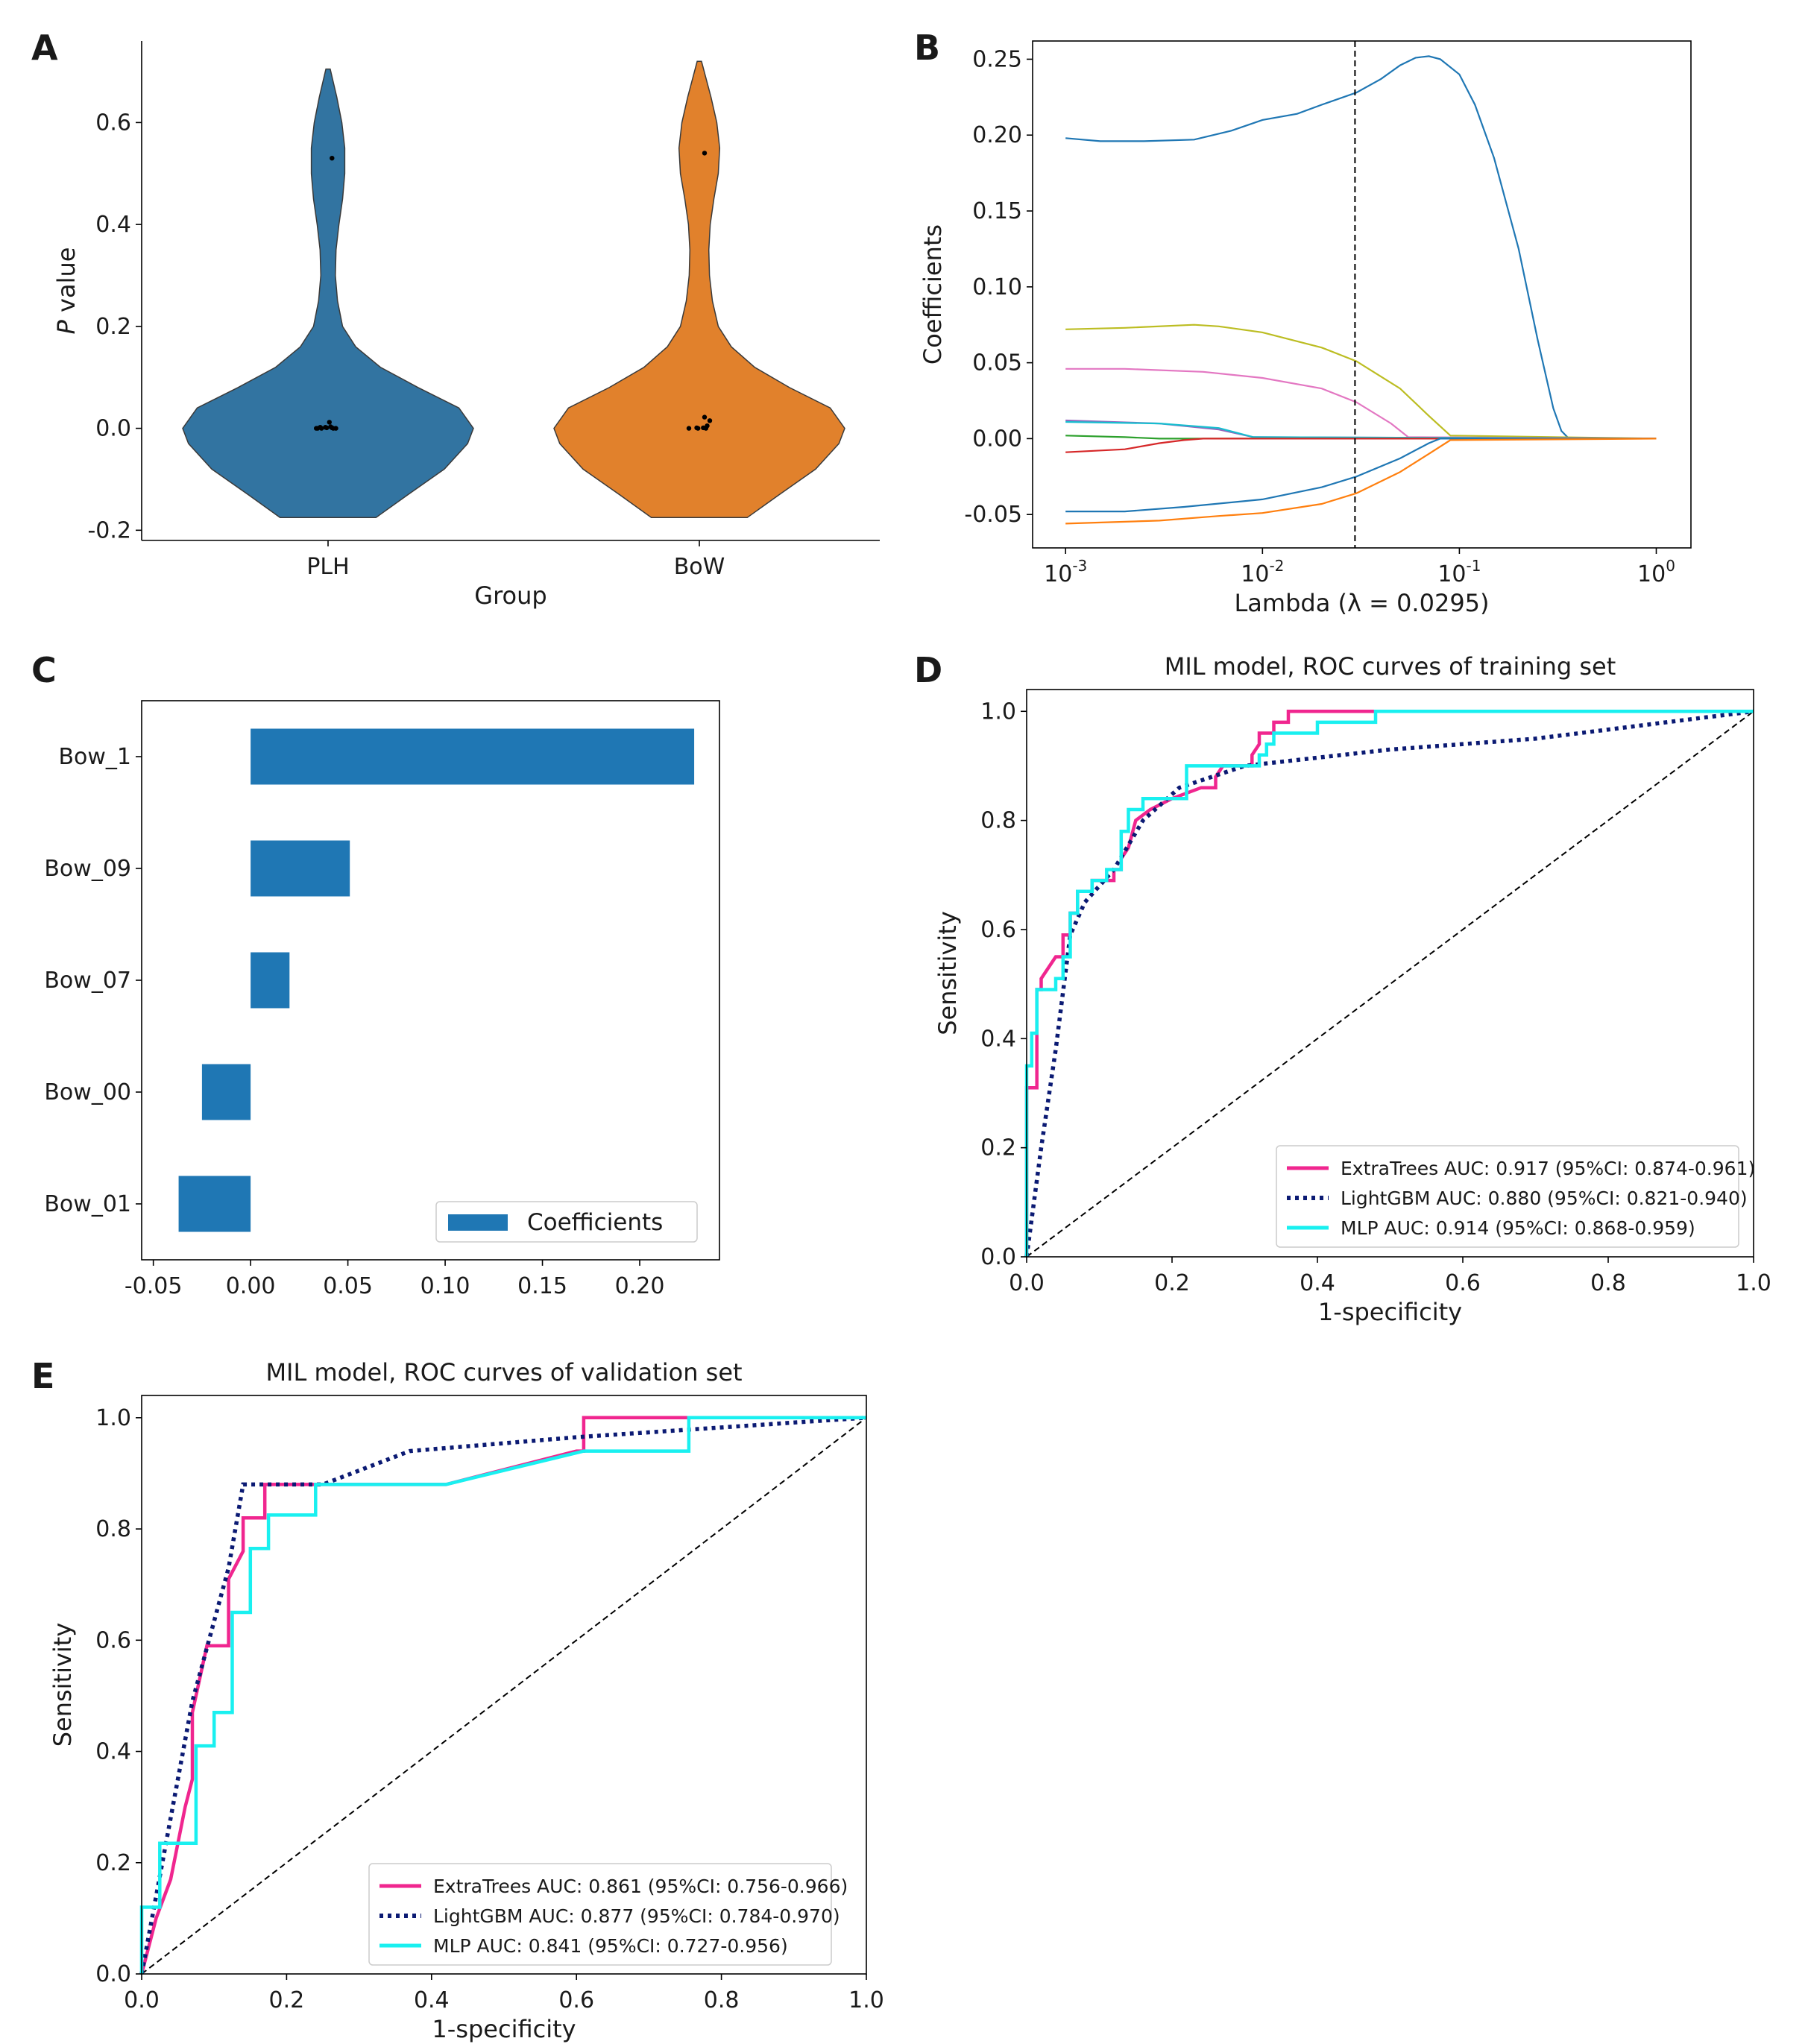 This screenshot has width=1808, height=2044. What do you see at coordinates (1065, 572) in the screenshot?
I see `x-tick-label: 10⁻³` at bounding box center [1065, 572].